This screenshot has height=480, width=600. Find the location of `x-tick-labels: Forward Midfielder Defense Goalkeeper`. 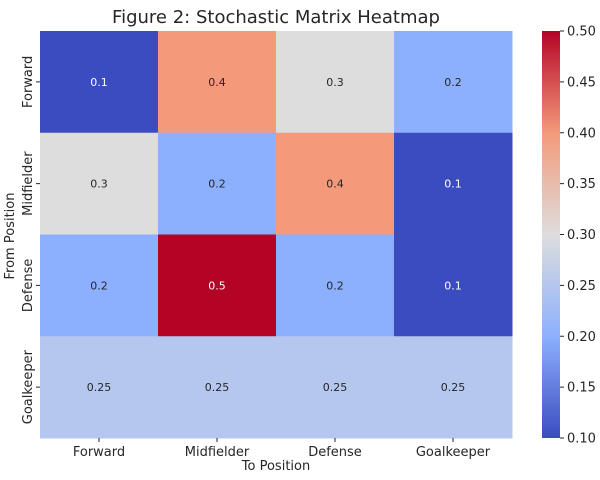

x-tick-labels: Forward Midfielder Defense Goalkeeper is located at coordinates (282, 449).